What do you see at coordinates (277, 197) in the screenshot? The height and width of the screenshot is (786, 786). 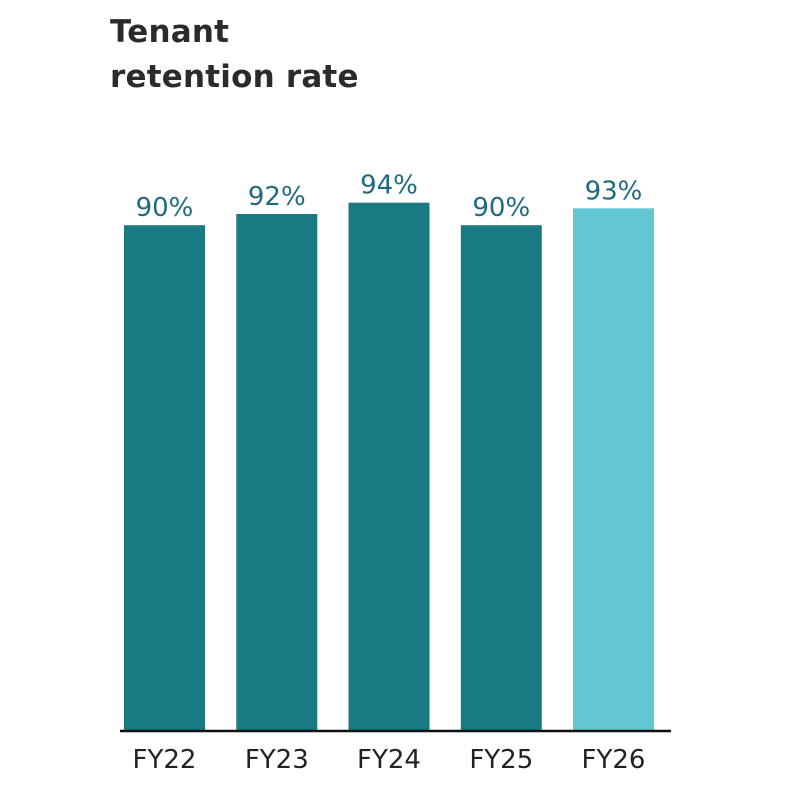 I see `value-label-fy23: 92%` at bounding box center [277, 197].